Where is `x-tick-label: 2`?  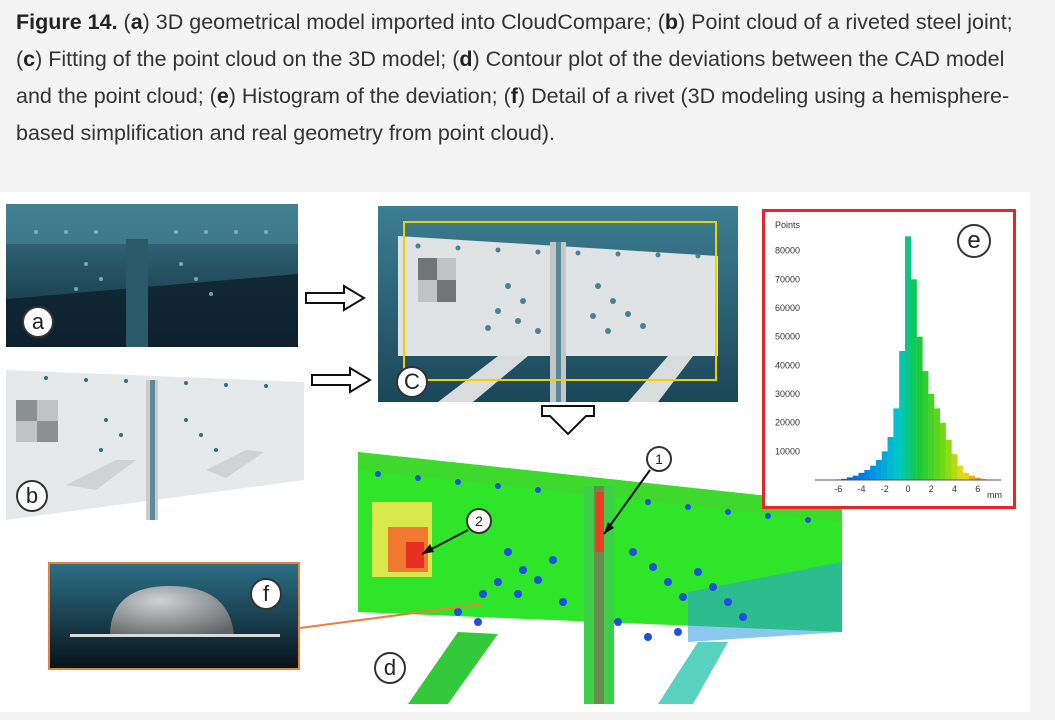 x-tick-label: 2 is located at coordinates (931, 489).